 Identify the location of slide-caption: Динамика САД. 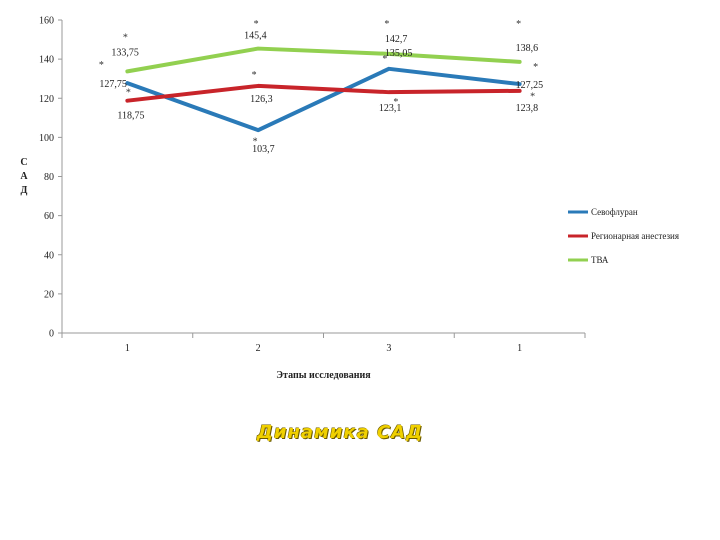
(340, 432).